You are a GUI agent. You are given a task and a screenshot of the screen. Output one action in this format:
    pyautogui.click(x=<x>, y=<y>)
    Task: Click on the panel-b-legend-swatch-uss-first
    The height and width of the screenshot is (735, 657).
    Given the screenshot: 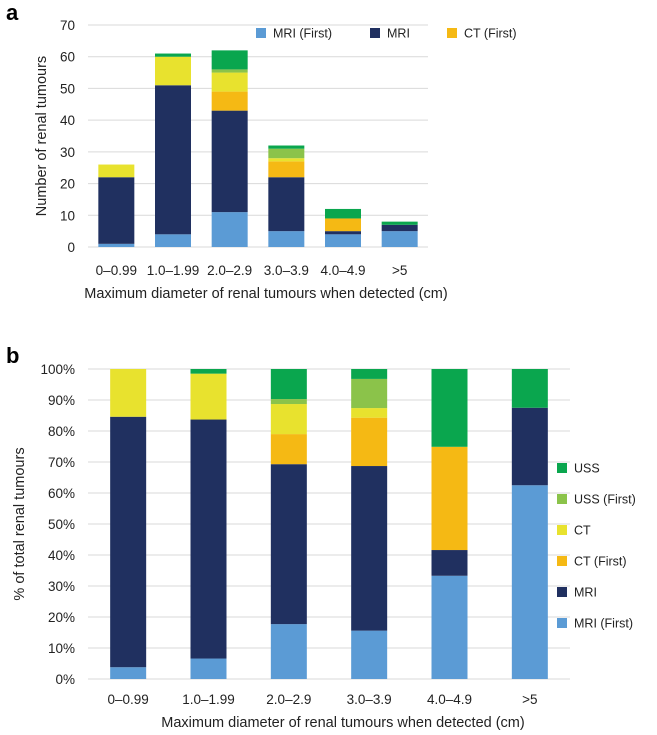 What is the action you would take?
    pyautogui.click(x=562, y=499)
    